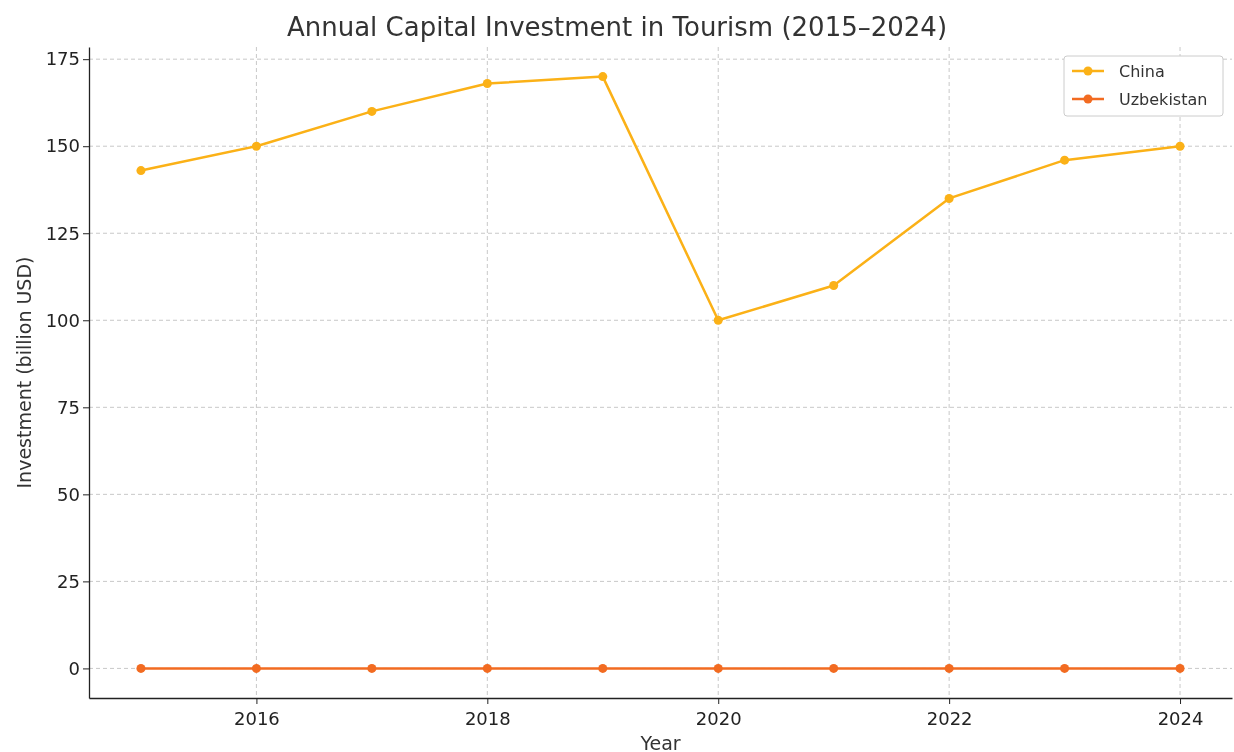 The height and width of the screenshot is (752, 1234). What do you see at coordinates (718, 718) in the screenshot?
I see `x-tick-label: 2020` at bounding box center [718, 718].